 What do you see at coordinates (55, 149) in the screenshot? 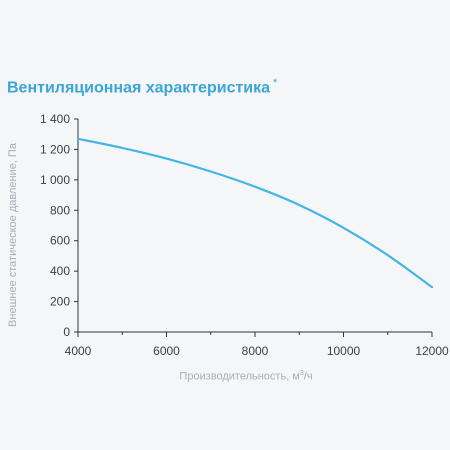
I see `y-tick-label: 1 200` at bounding box center [55, 149].